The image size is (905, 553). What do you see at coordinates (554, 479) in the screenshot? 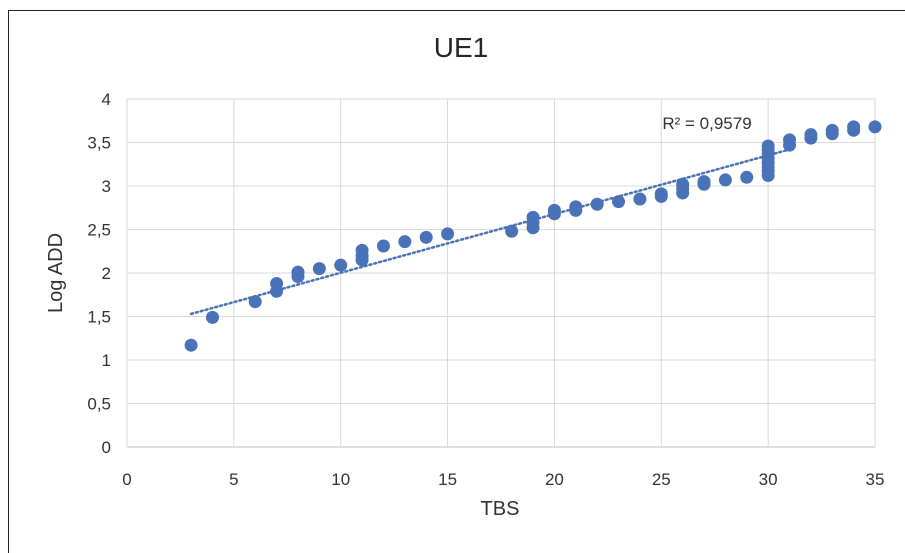
I see `x-tick-label: 20` at bounding box center [554, 479].